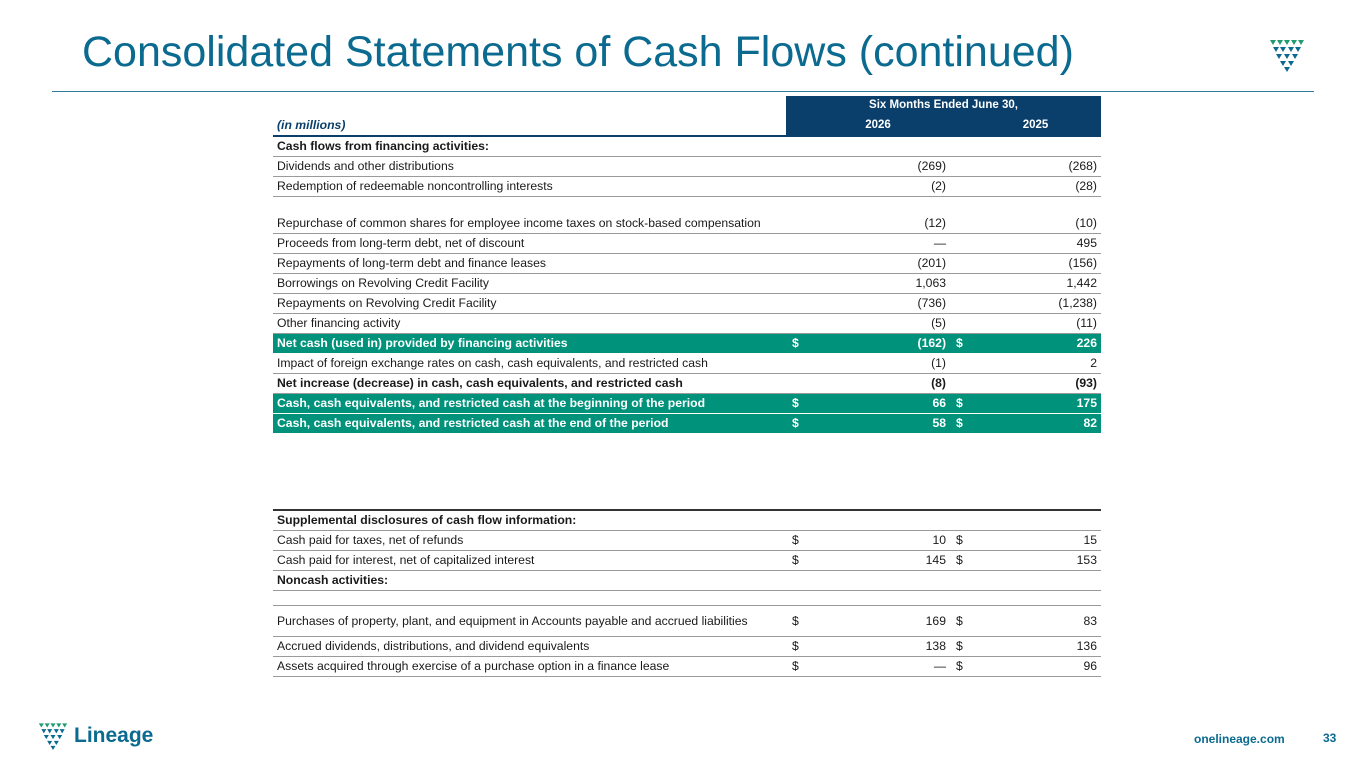 The width and height of the screenshot is (1365, 768). I want to click on value-2026: 10, so click(878, 540).